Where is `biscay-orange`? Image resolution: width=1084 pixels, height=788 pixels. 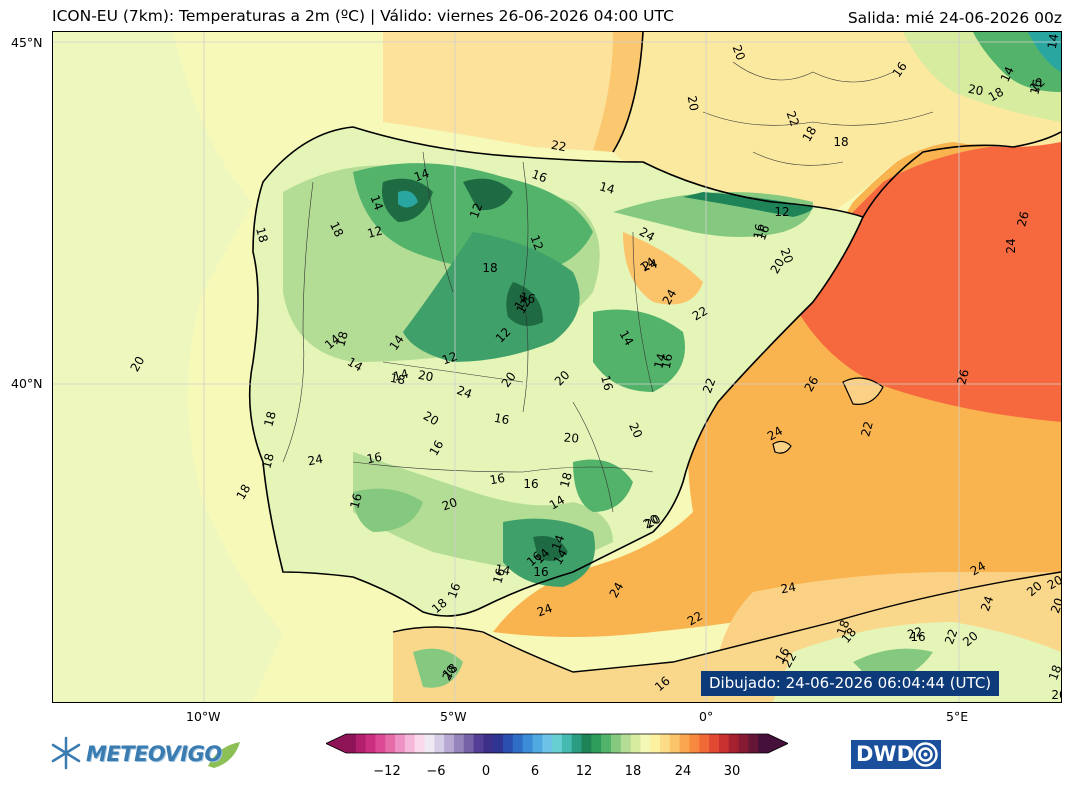
biscay-orange is located at coordinates (623, 92).